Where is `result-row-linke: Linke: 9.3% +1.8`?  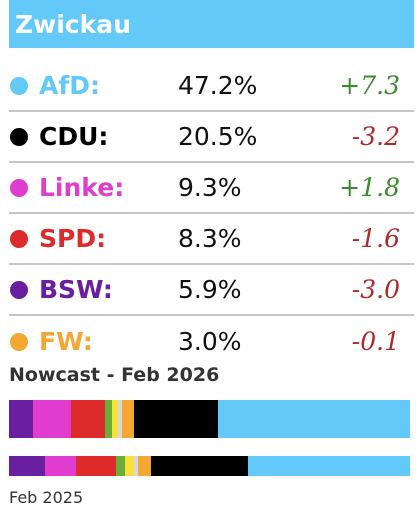
result-row-linke: Linke: 9.3% +1.8 is located at coordinates (211, 188).